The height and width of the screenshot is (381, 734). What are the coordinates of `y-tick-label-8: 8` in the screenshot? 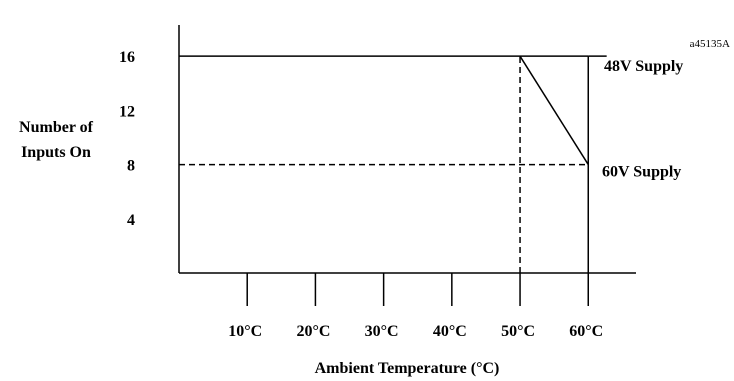 It's located at (131, 166).